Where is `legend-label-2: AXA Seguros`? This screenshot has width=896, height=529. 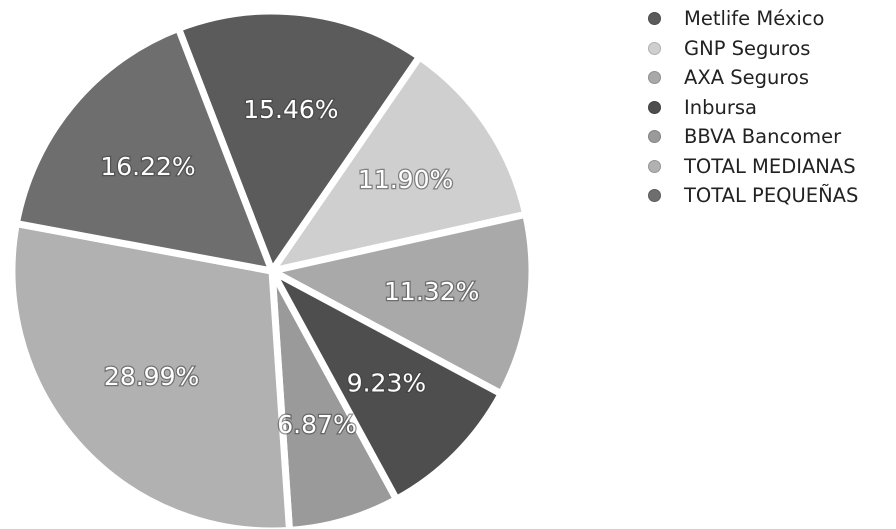
legend-label-2: AXA Seguros is located at coordinates (747, 78).